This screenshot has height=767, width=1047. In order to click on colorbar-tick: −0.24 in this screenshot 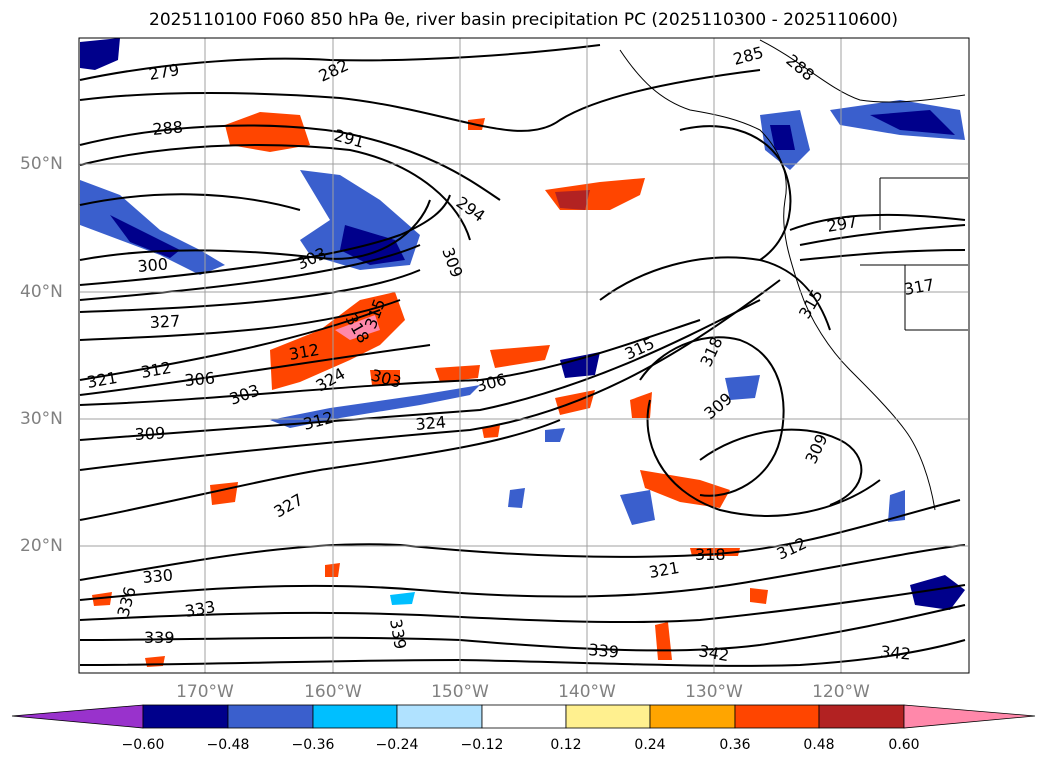, I will do `click(397, 745)`.